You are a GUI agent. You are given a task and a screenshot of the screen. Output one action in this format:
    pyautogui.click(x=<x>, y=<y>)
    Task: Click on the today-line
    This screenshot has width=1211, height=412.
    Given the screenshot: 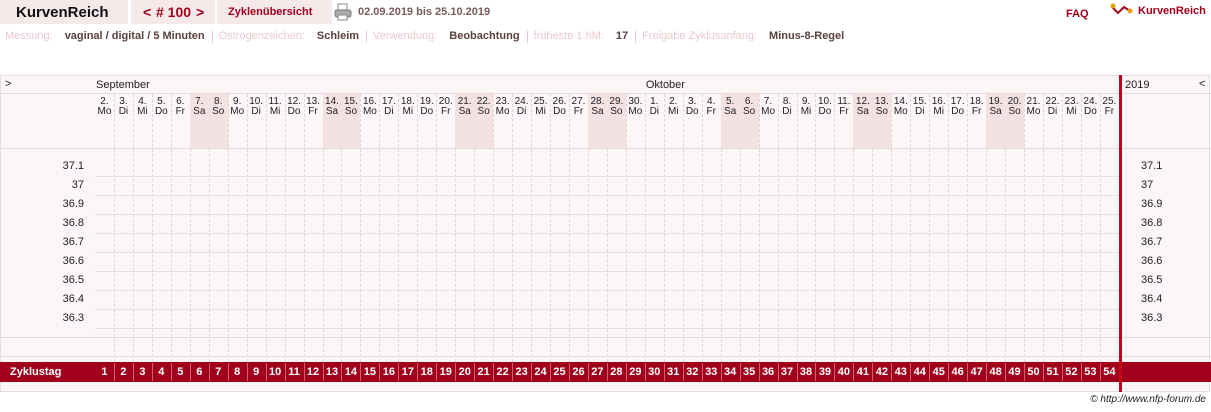 What is the action you would take?
    pyautogui.click(x=1120, y=233)
    